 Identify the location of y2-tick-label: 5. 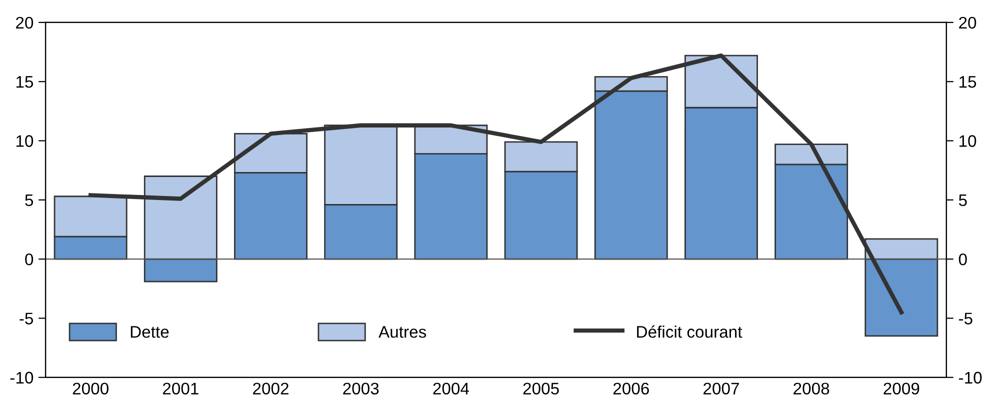
(962, 200).